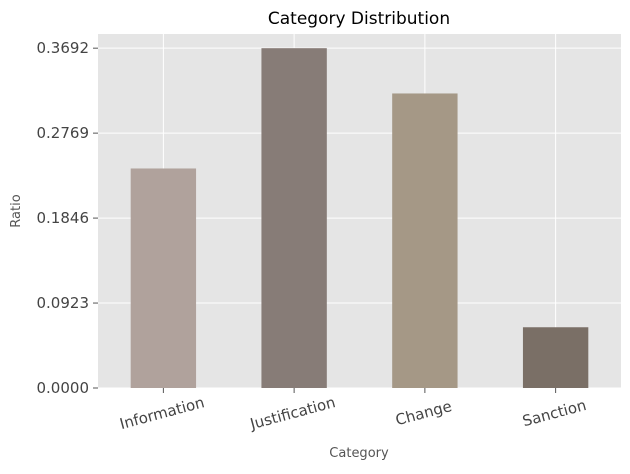  Describe the element at coordinates (294, 218) in the screenshot. I see `bar-justification` at that location.